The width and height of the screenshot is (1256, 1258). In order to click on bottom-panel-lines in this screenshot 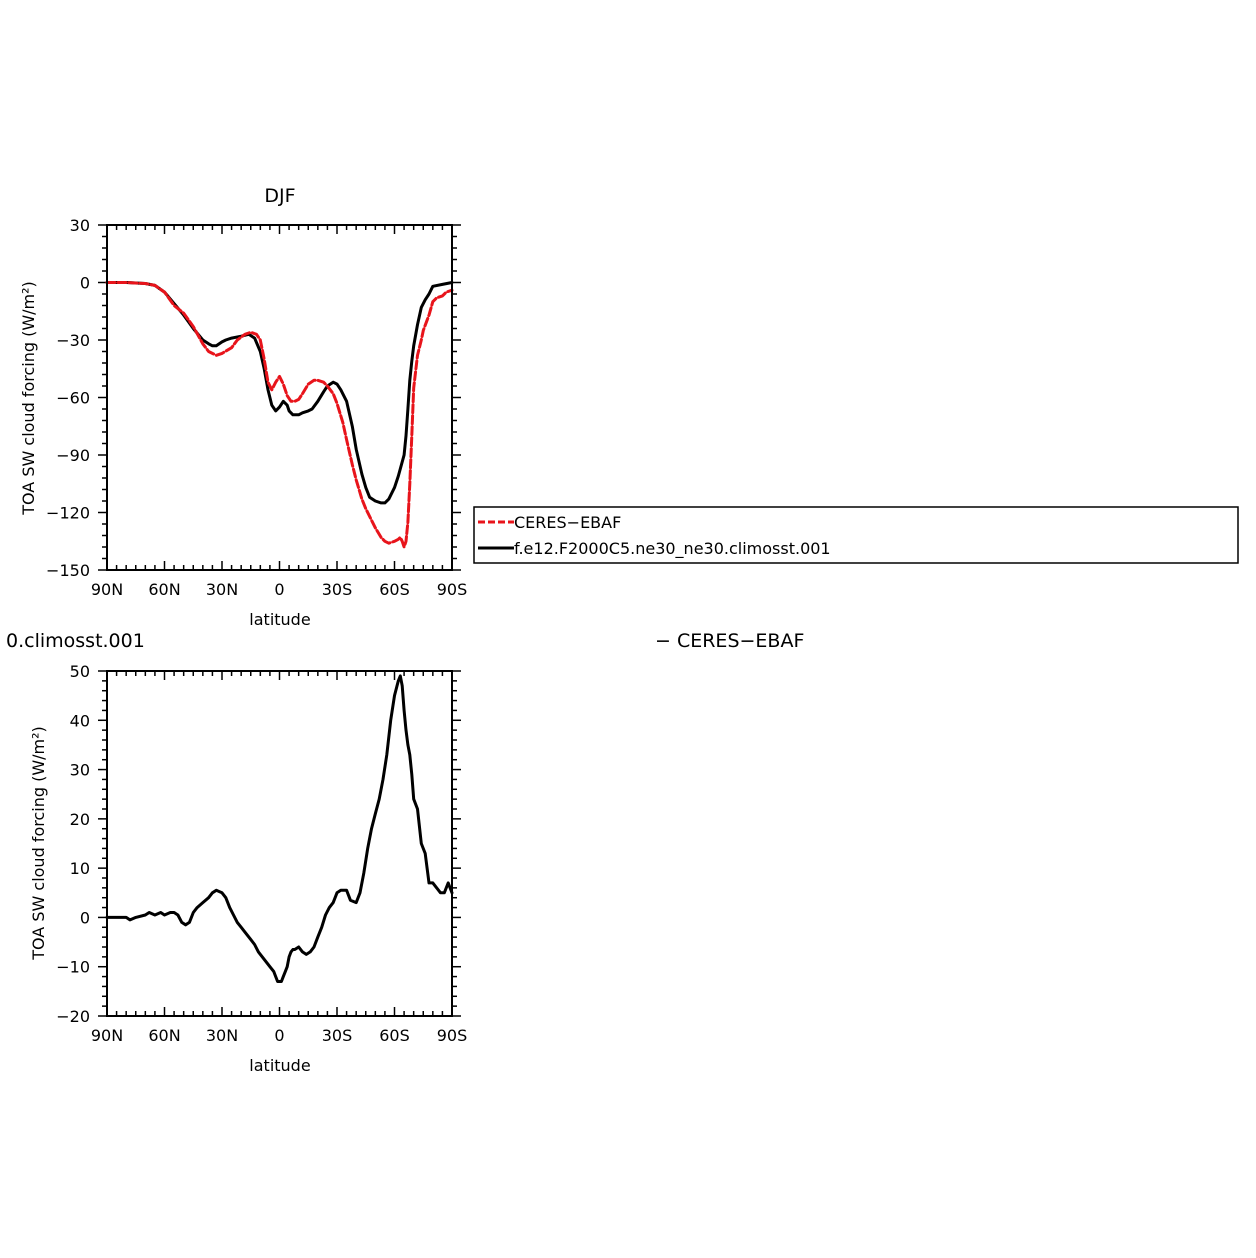, I will do `click(279, 828)`.